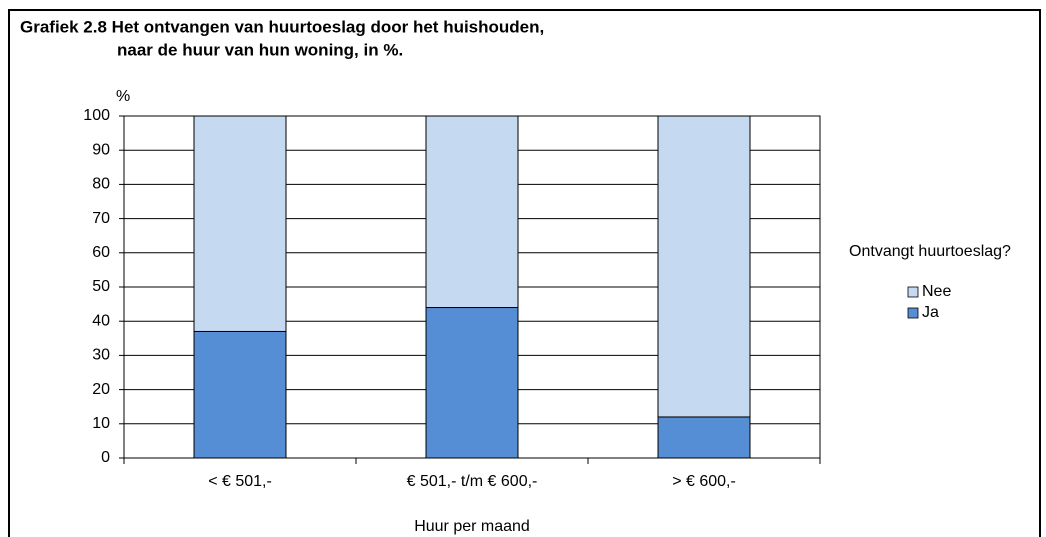  Describe the element at coordinates (101, 149) in the screenshot. I see `y-tick-label: 90` at that location.